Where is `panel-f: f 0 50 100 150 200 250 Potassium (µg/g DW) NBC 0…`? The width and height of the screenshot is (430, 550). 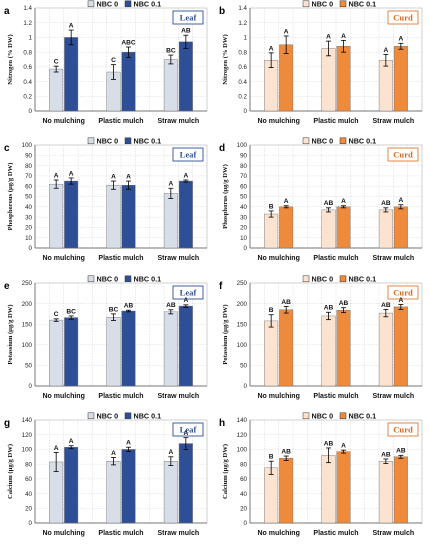
panel-f: f 0 50 100 150 200 250 Potassium (µg/g DW) NBC 0… is located at coordinates (321, 337).